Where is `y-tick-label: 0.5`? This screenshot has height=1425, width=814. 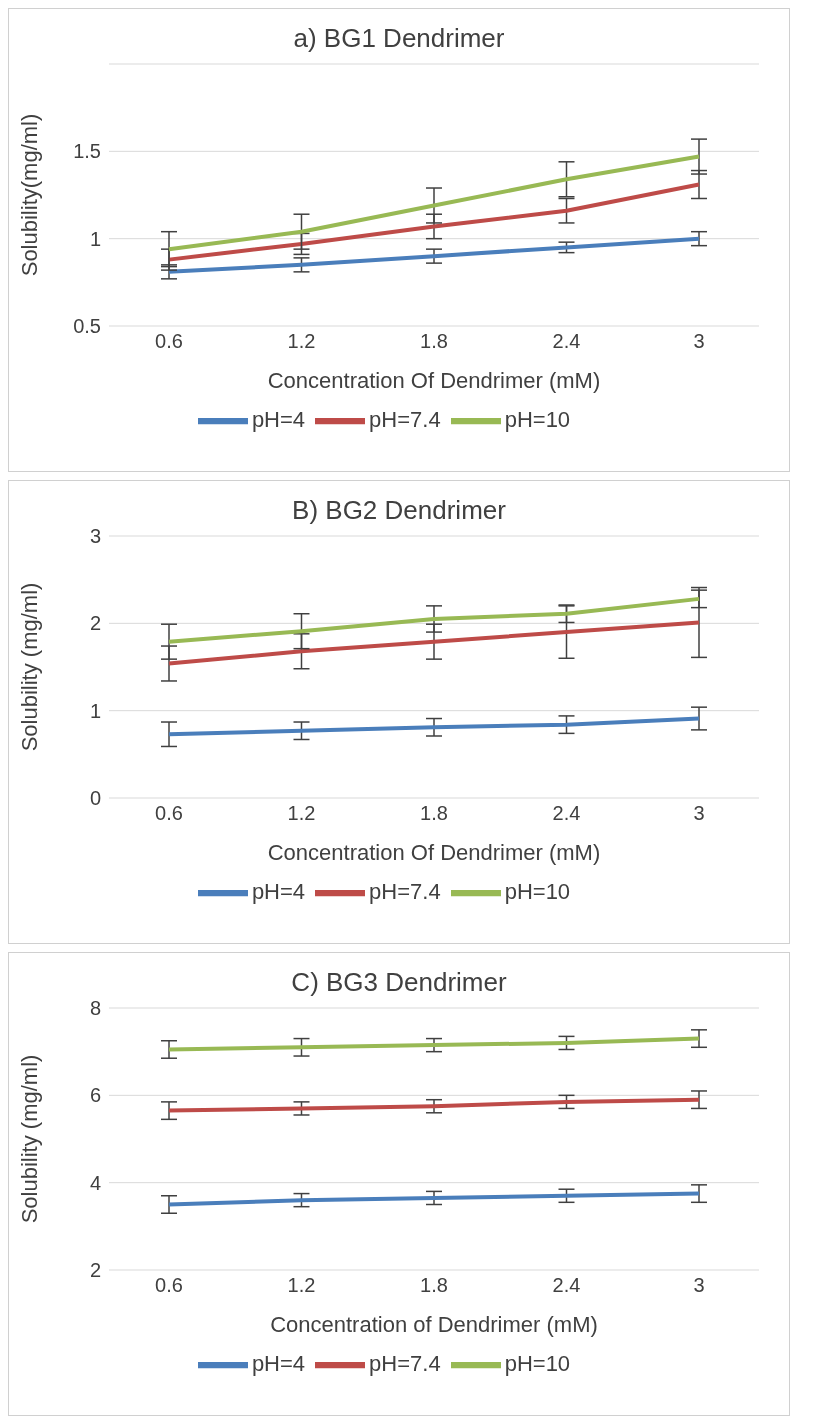
y-tick-label: 0.5 is located at coordinates (87, 326).